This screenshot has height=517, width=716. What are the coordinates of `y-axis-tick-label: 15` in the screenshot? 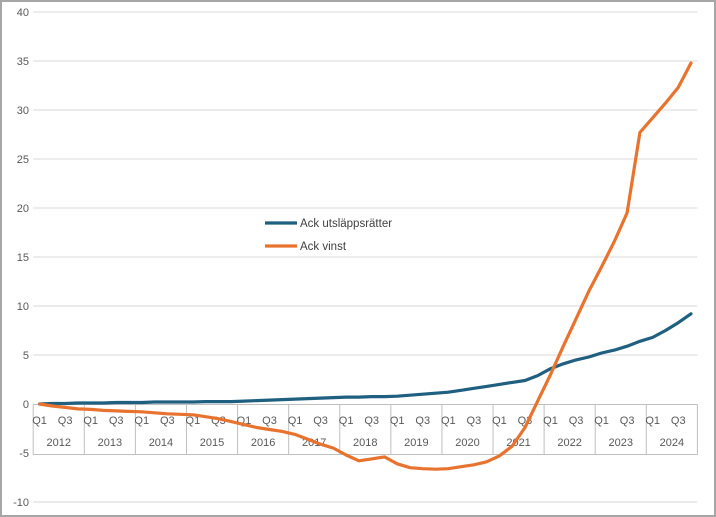 It's located at (23, 258).